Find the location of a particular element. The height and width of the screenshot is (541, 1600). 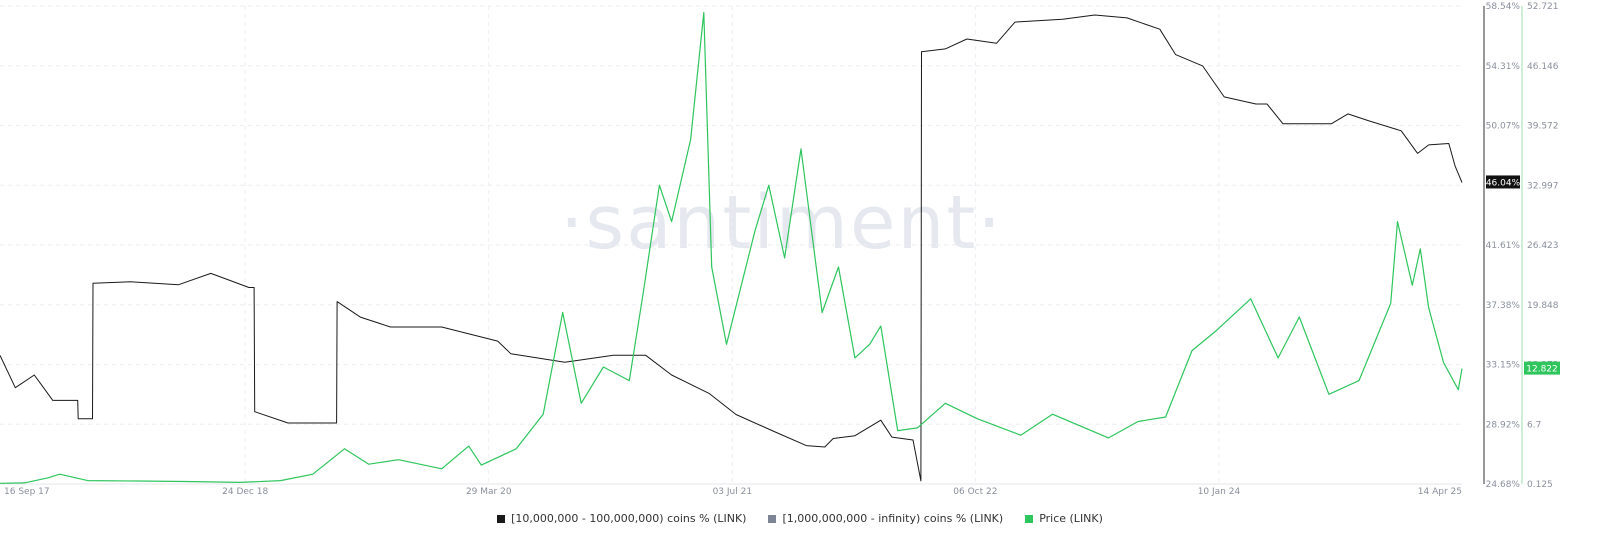

left-axis-tick-label: 24.68% is located at coordinates (1503, 485).